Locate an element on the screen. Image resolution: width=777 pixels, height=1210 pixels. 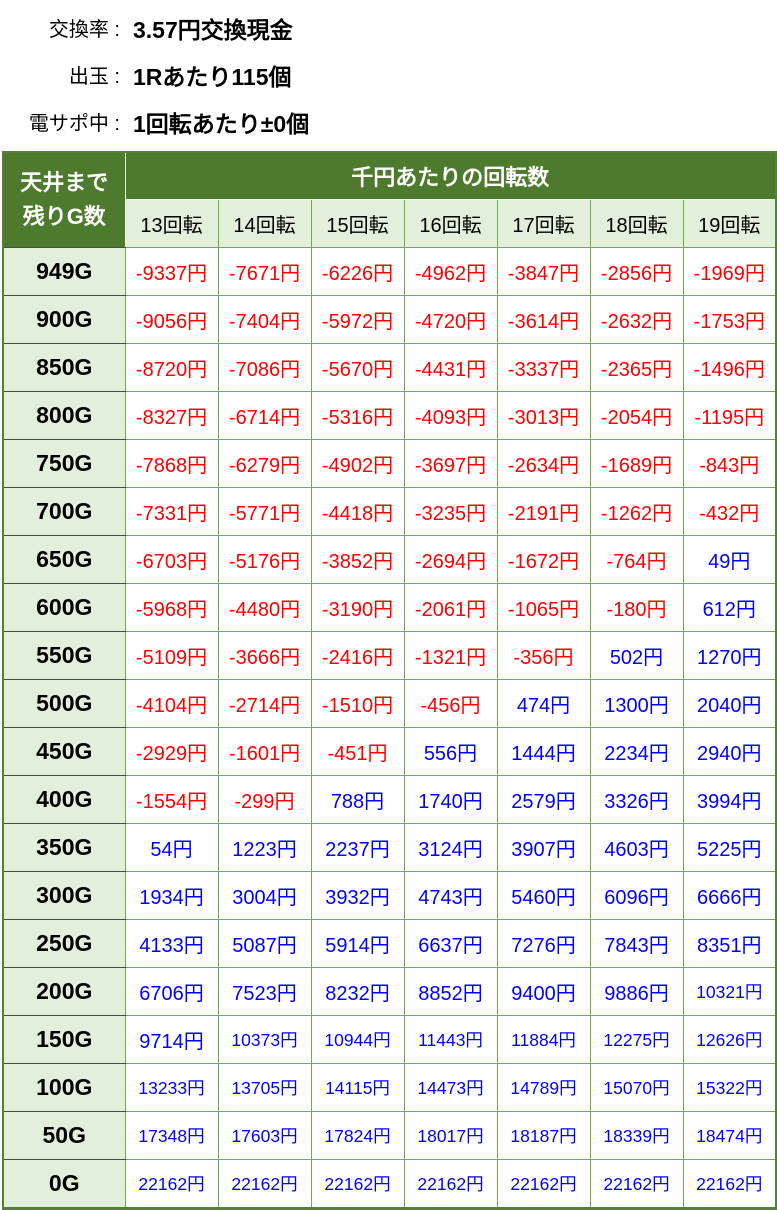
column-header: 14回転 is located at coordinates (264, 223).